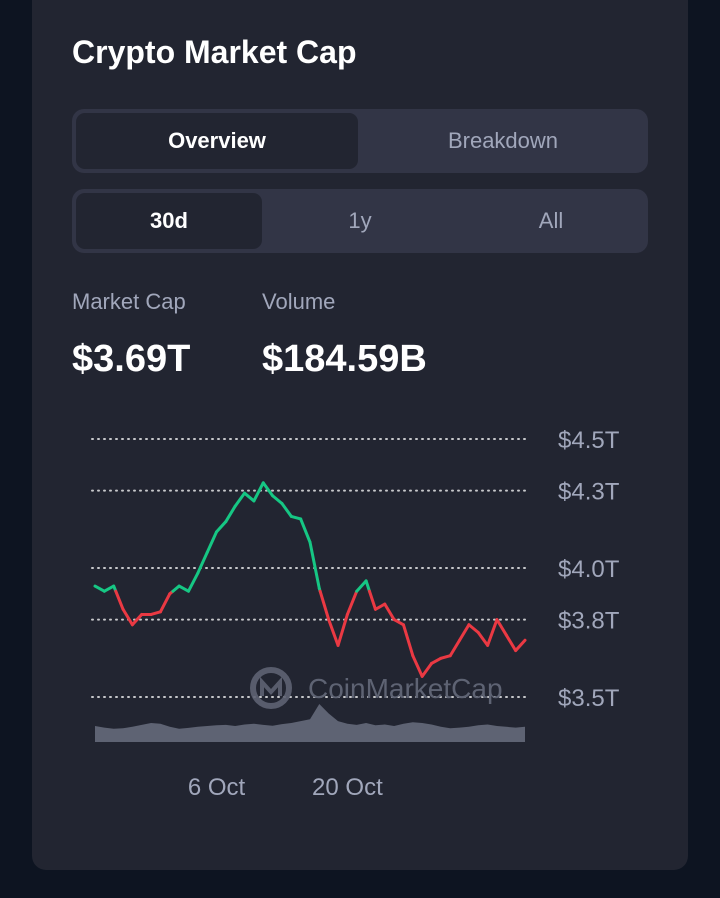 This screenshot has height=898, width=720. What do you see at coordinates (217, 141) in the screenshot?
I see `tab-overview: Overview` at bounding box center [217, 141].